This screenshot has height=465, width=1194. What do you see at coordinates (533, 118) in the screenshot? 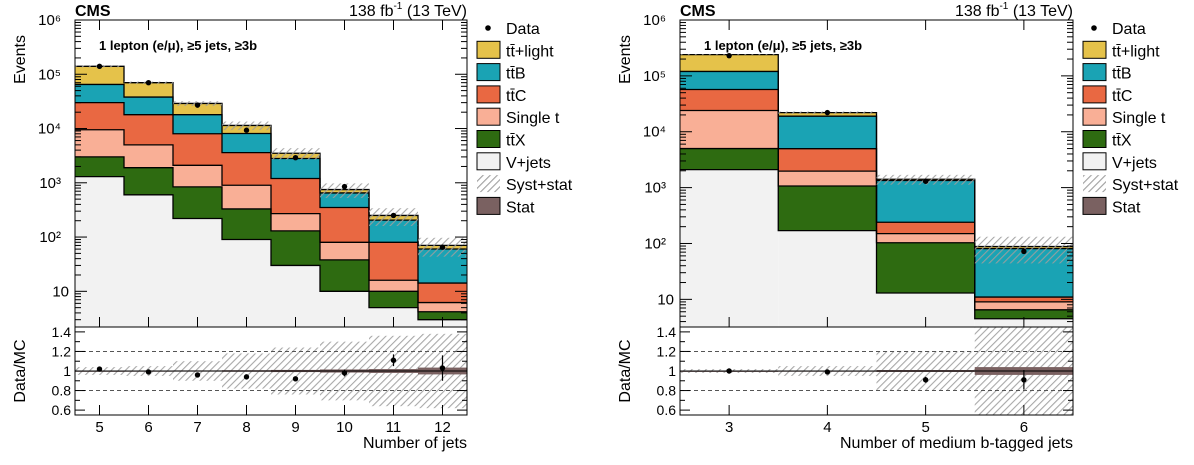
I see `legend-label-single_t: Single t` at bounding box center [533, 118].